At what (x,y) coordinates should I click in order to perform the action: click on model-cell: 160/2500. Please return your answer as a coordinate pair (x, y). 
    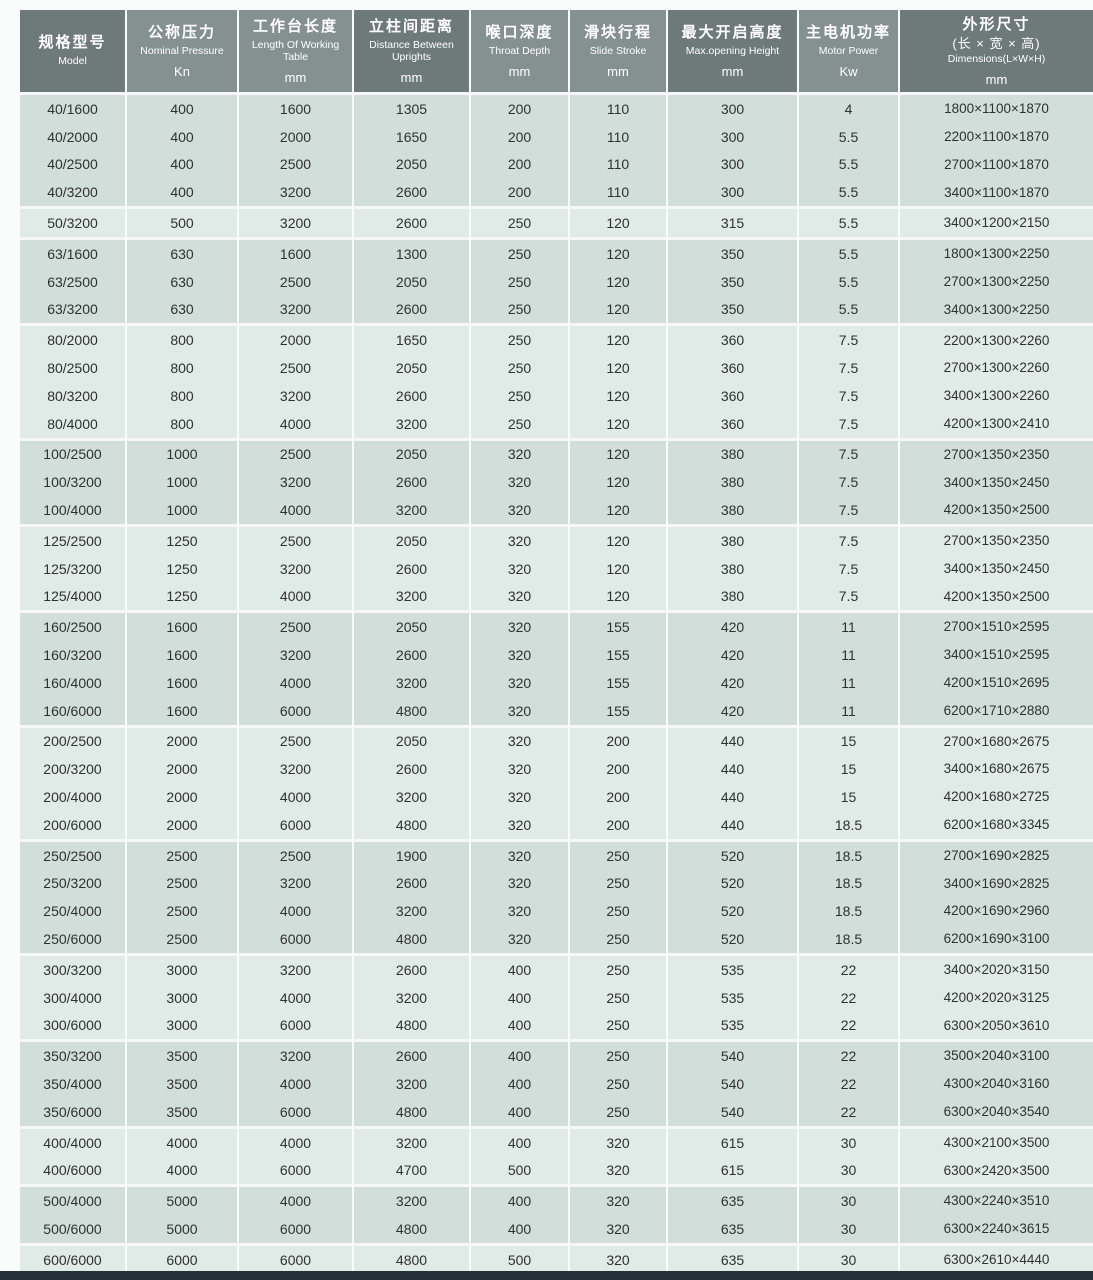
    Looking at the image, I should click on (72, 626).